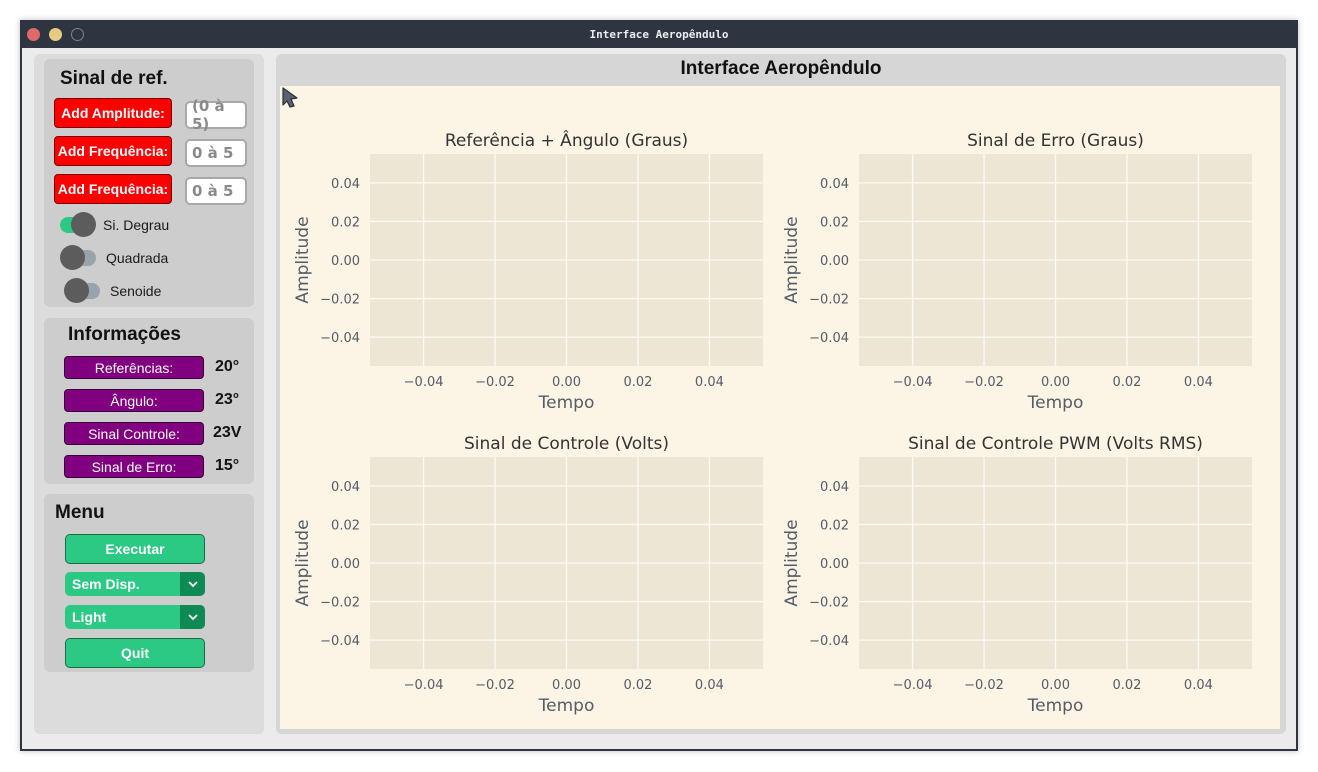  Describe the element at coordinates (136, 291) in the screenshot. I see `sine-signal-label: Senoide` at that location.